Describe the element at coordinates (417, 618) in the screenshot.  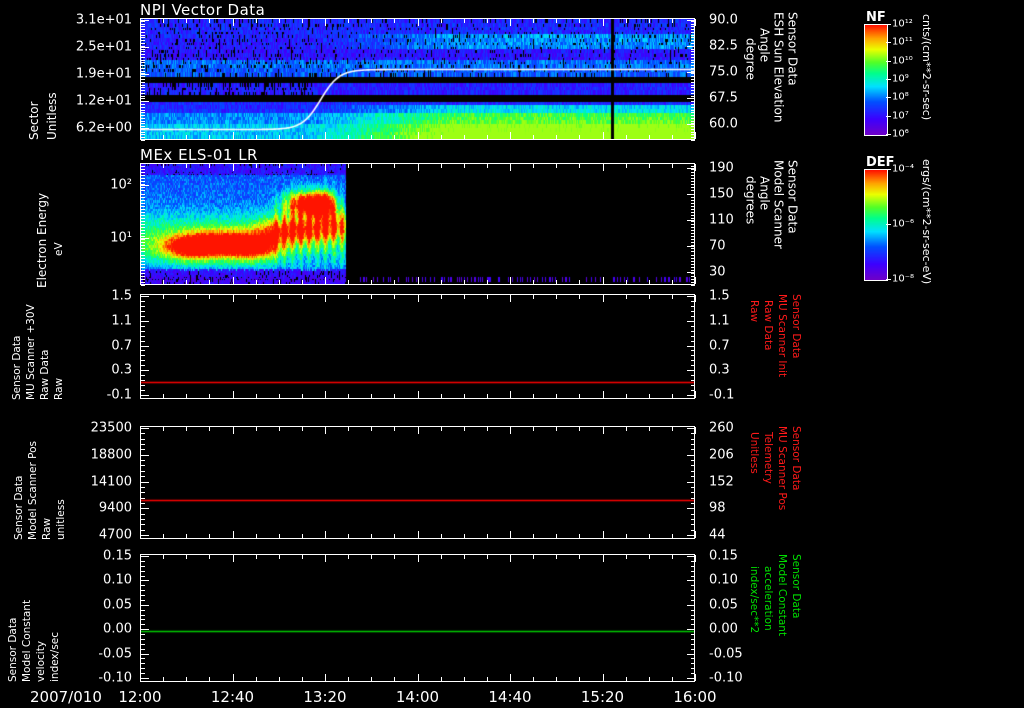
I see `panel-model-constant-velocity` at that location.